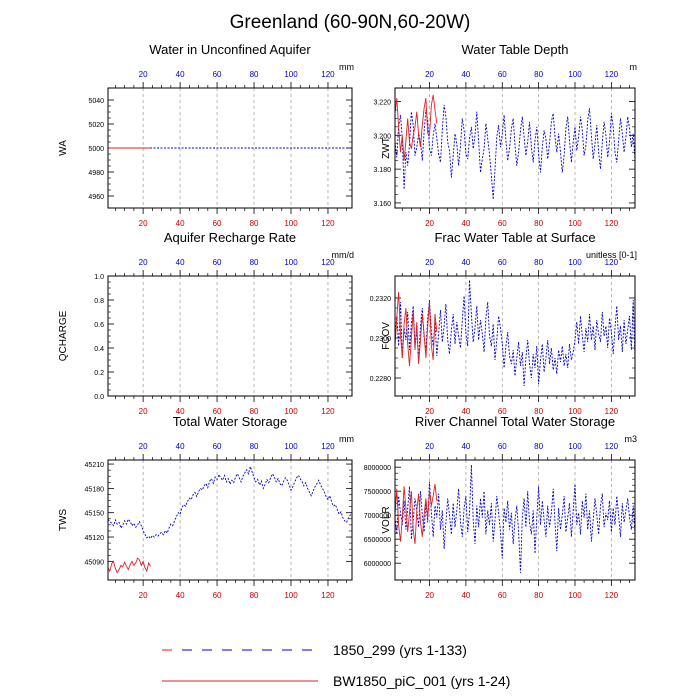 This screenshot has width=700, height=700. What do you see at coordinates (95, 514) in the screenshot?
I see `y-tick-label: 45150` at bounding box center [95, 514].